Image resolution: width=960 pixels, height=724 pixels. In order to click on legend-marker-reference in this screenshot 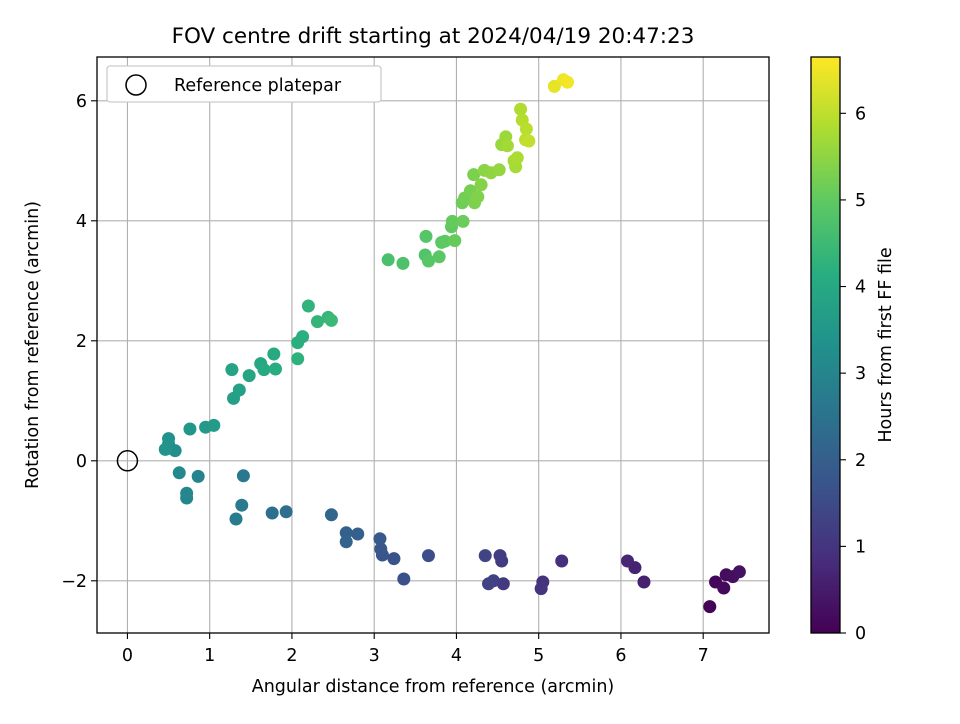, I will do `click(136, 85)`.